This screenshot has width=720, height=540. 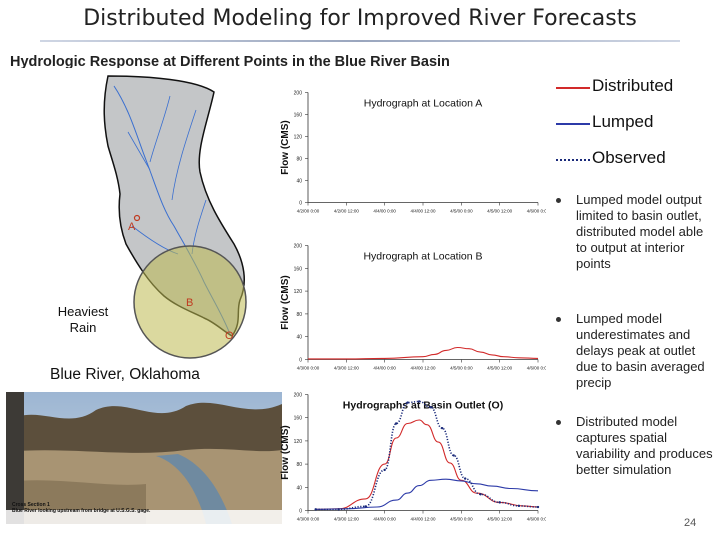 I want to click on chart-title: Hydrograph at Location B, so click(x=422, y=257).